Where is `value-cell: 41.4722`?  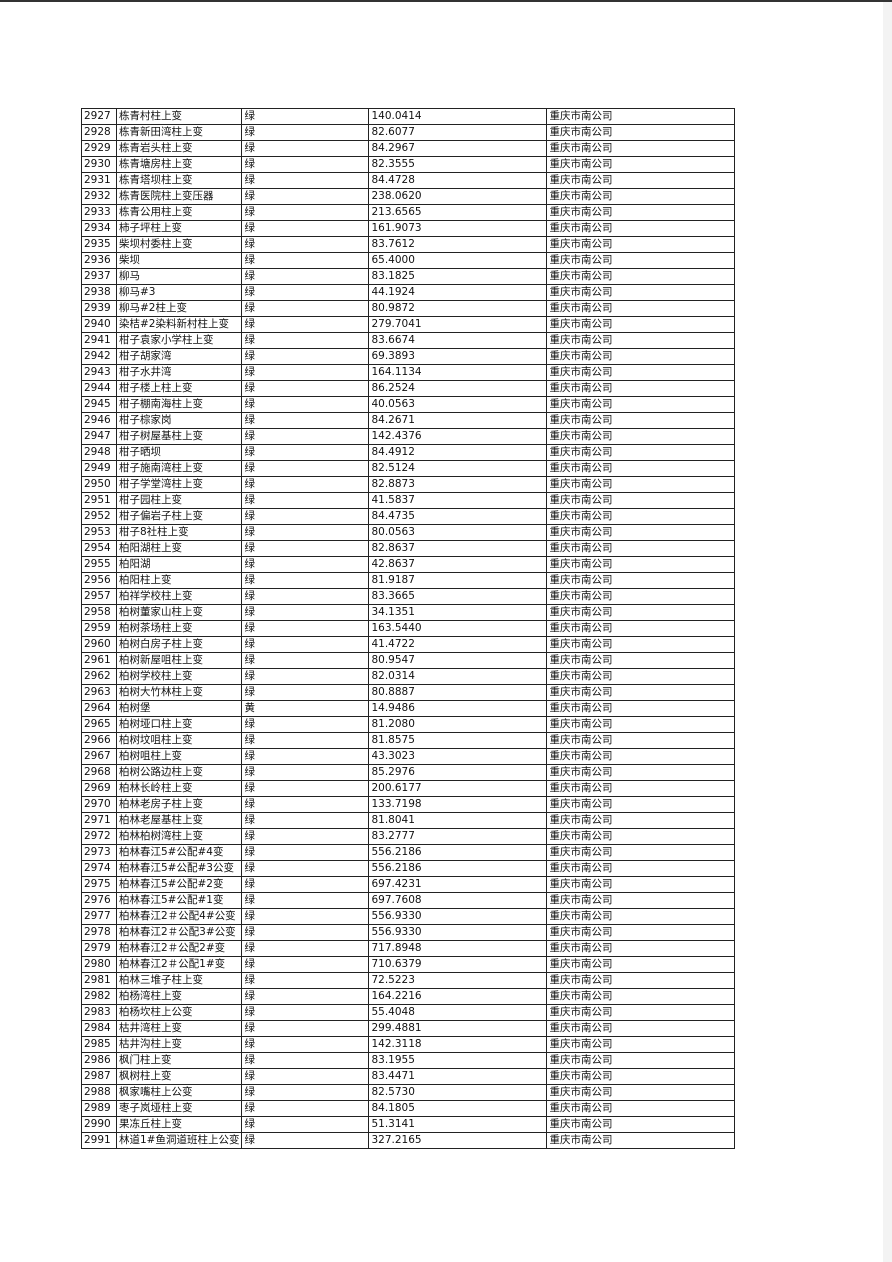 value-cell: 41.4722 is located at coordinates (458, 644).